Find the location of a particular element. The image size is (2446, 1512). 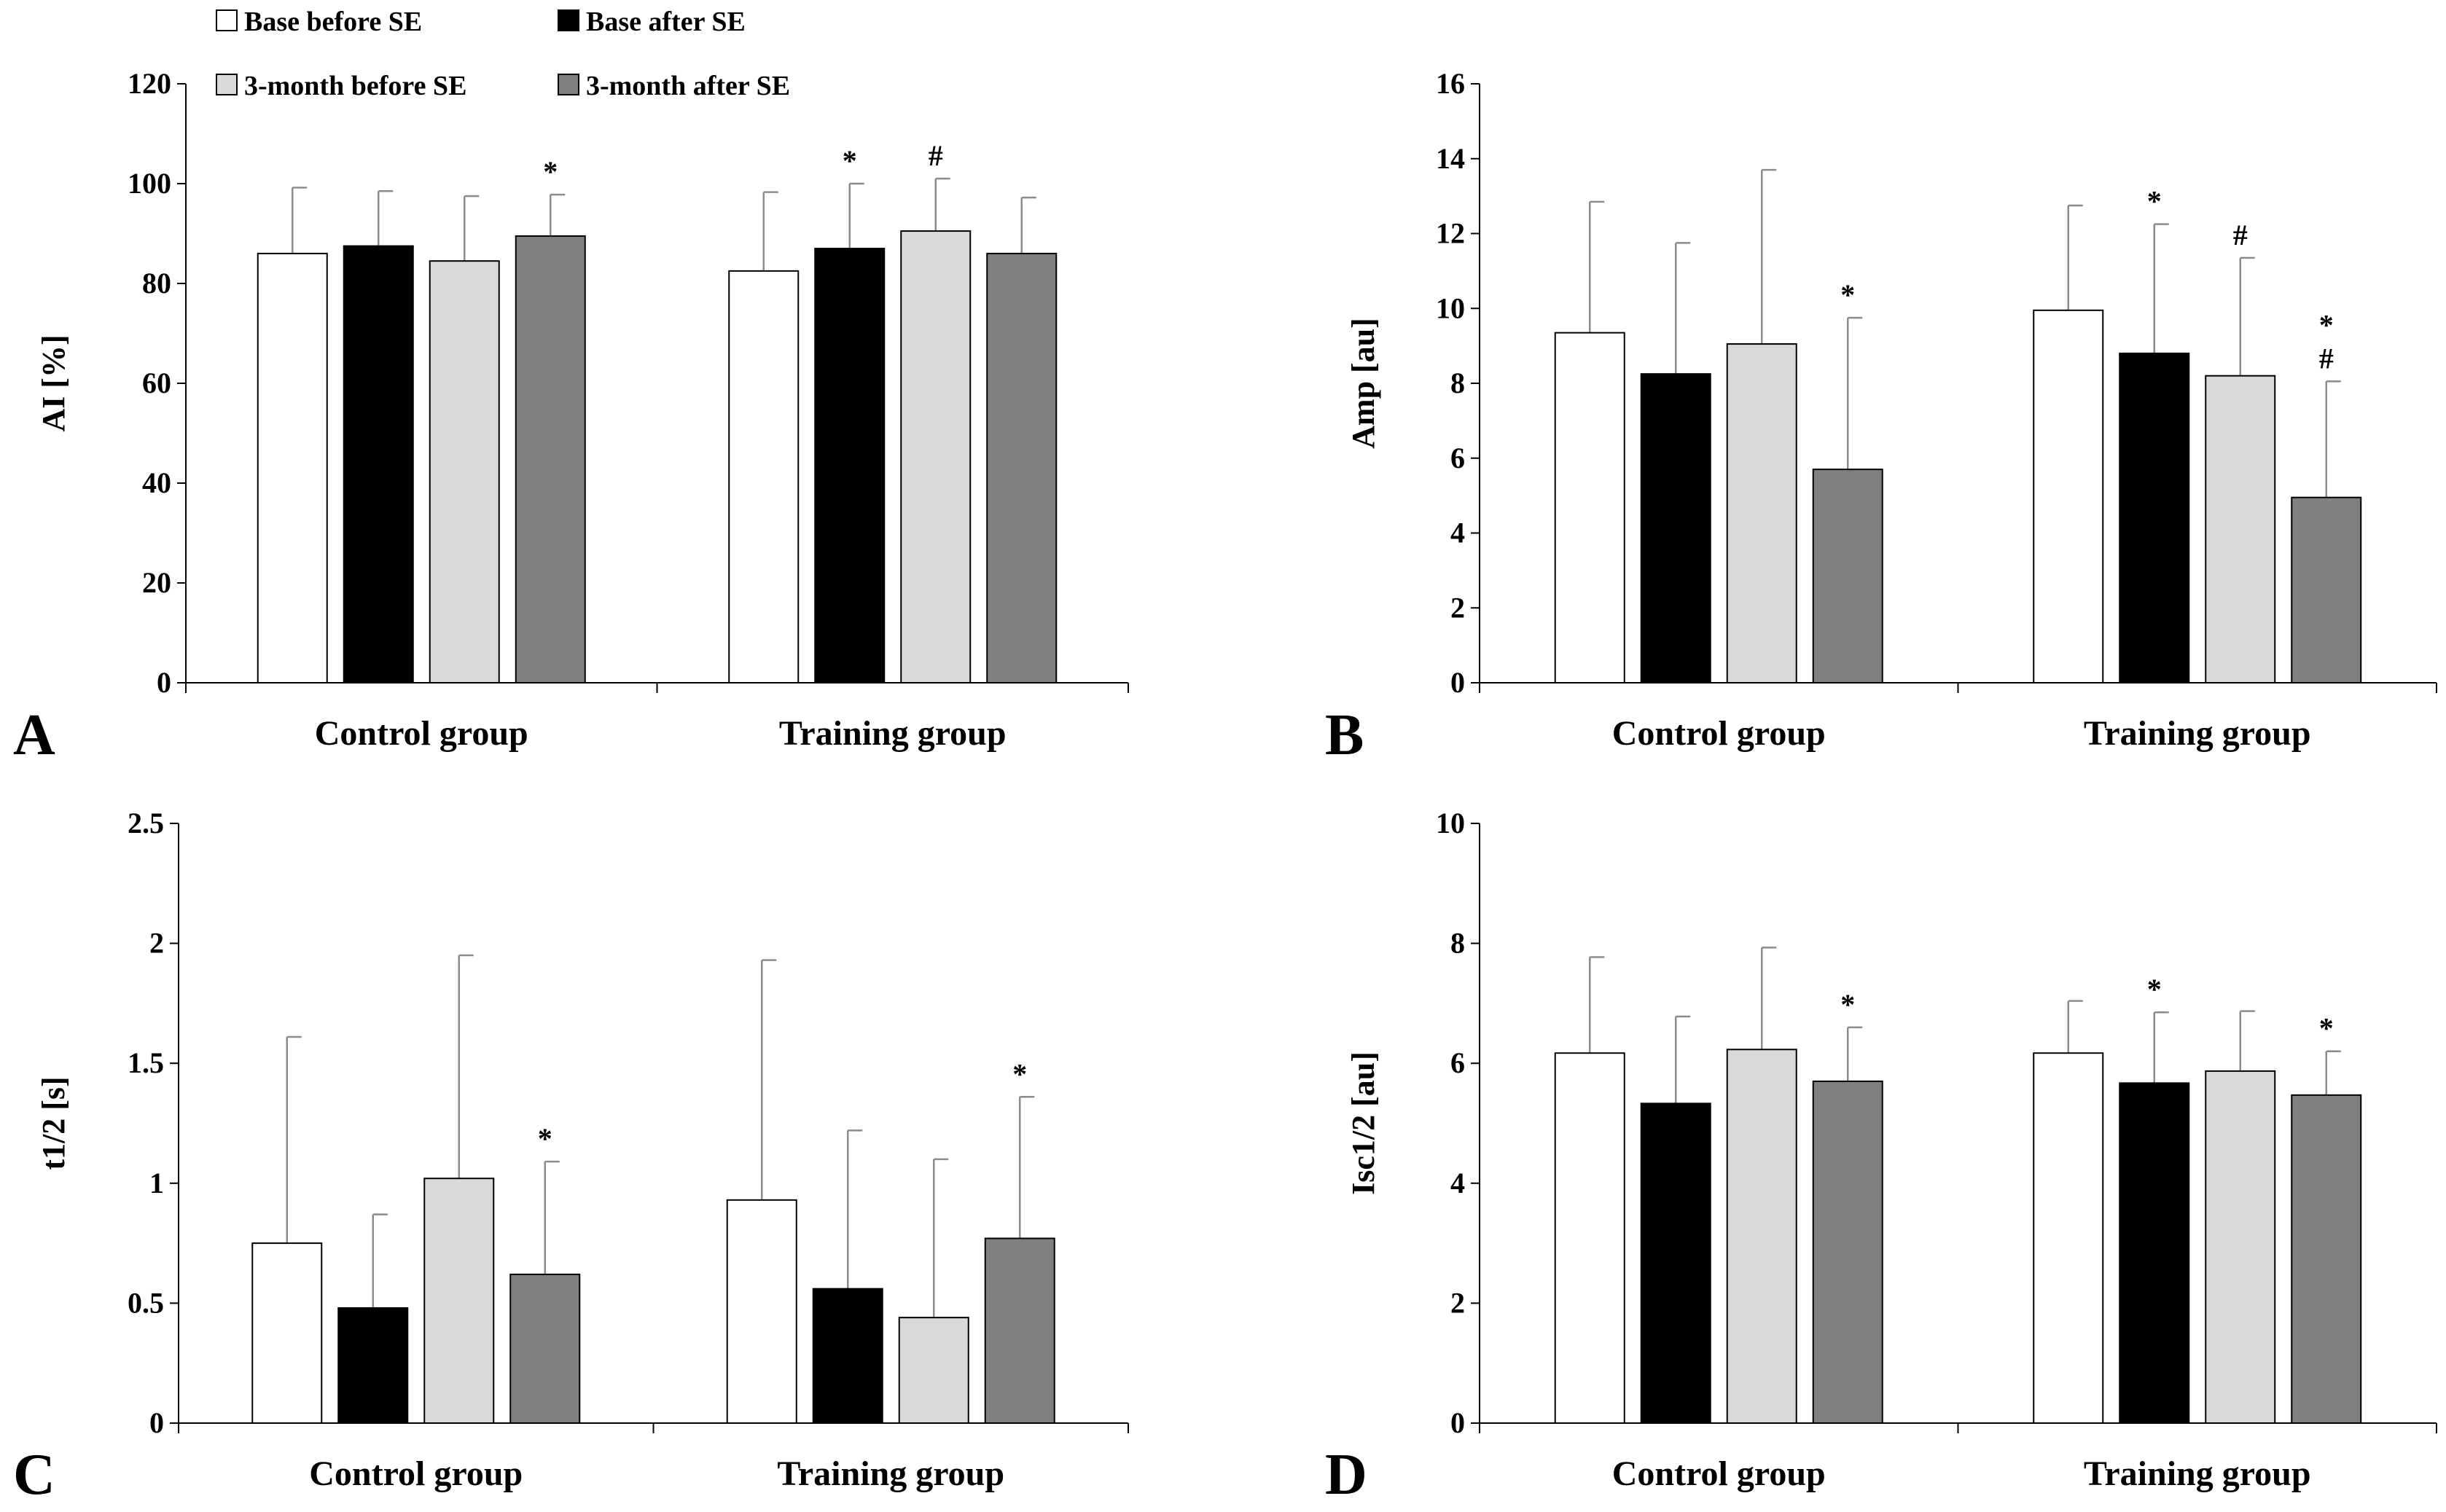

panel-letter: D is located at coordinates (1346, 1475).